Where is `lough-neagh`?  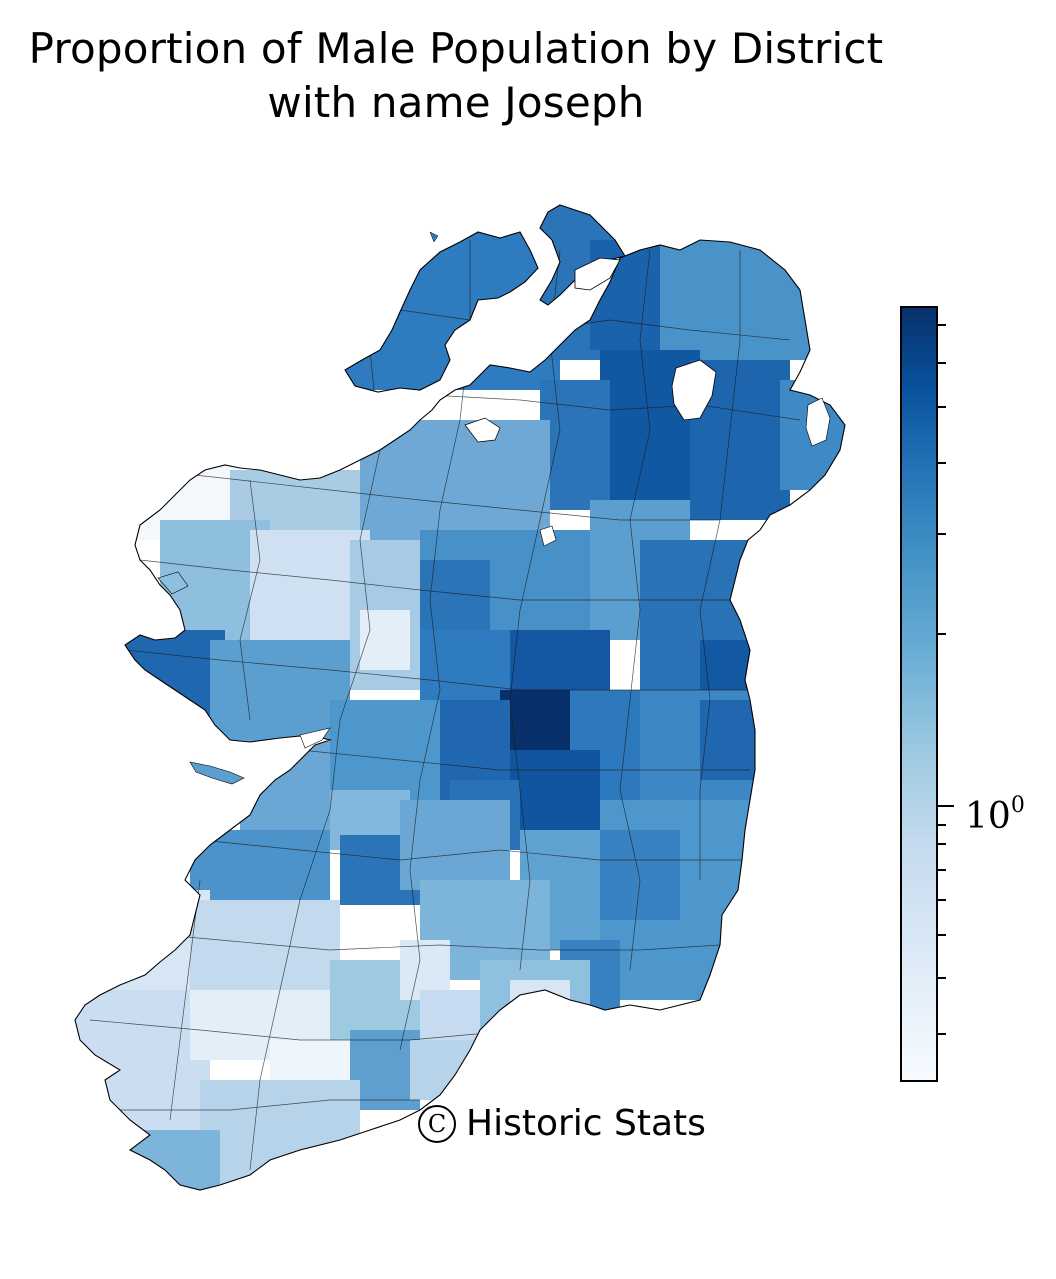
lough-neagh is located at coordinates (694, 390).